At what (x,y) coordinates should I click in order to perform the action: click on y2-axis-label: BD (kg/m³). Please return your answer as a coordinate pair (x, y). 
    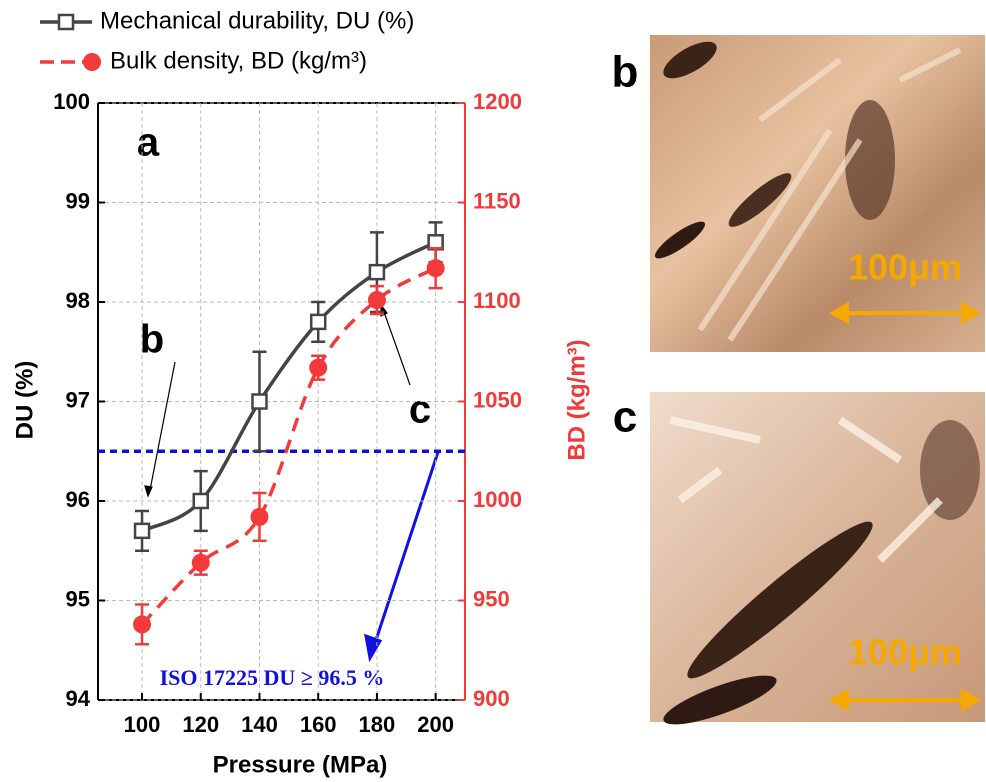
    Looking at the image, I should click on (576, 399).